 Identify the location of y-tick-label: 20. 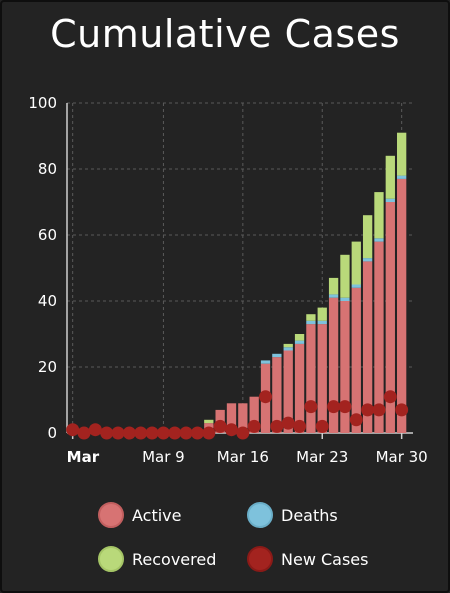
(47, 367).